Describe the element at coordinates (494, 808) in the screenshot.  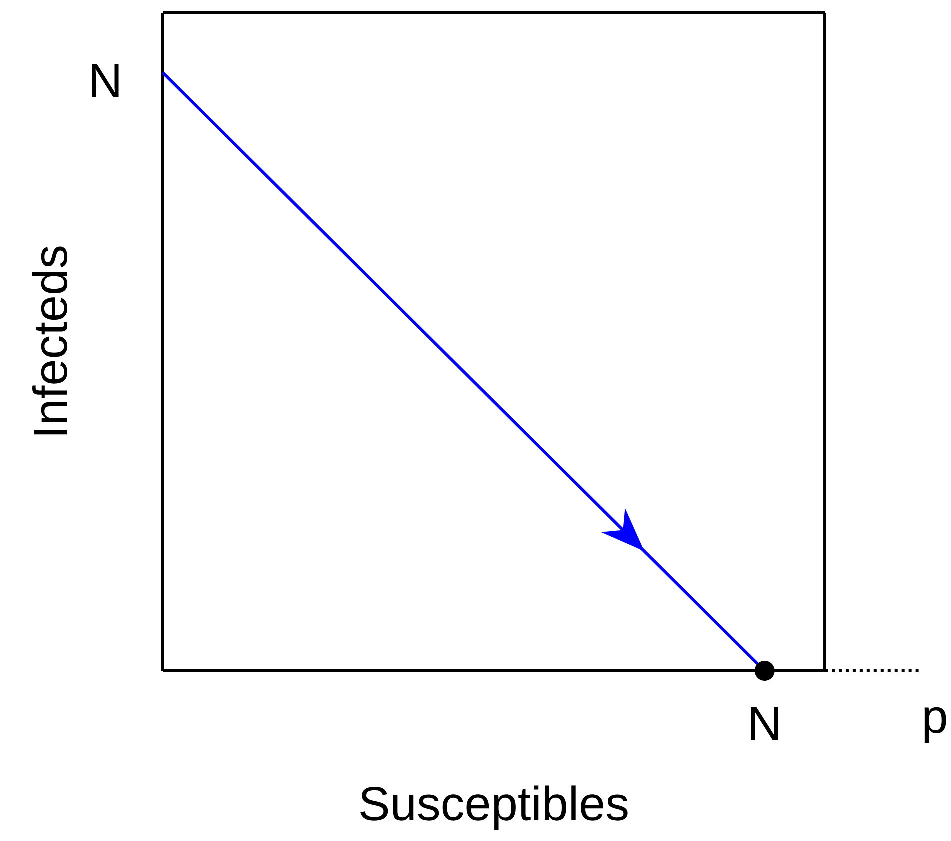
I see `x-axis-title: Susceptibles` at that location.